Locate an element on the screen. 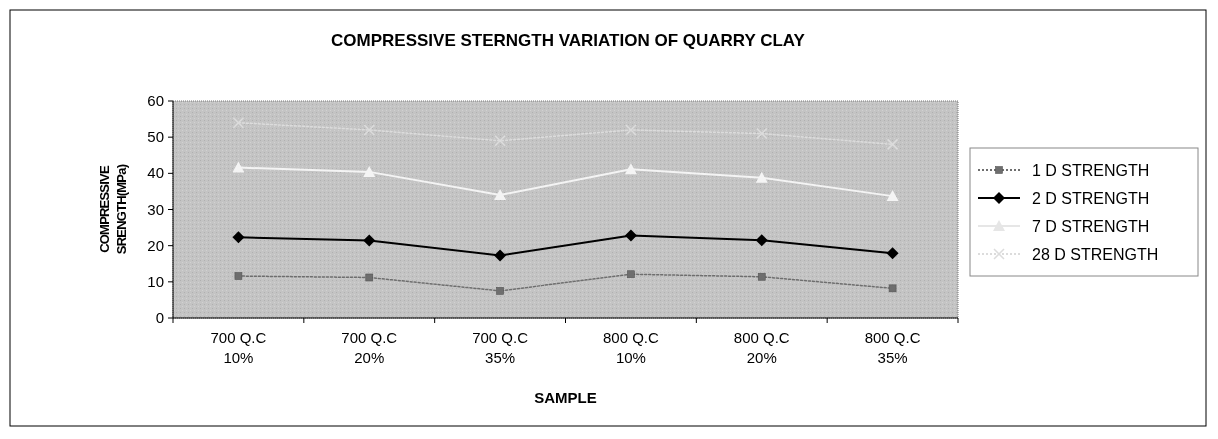 This screenshot has height=439, width=1218. legend-label: 1 D STRENGTH is located at coordinates (1091, 170).